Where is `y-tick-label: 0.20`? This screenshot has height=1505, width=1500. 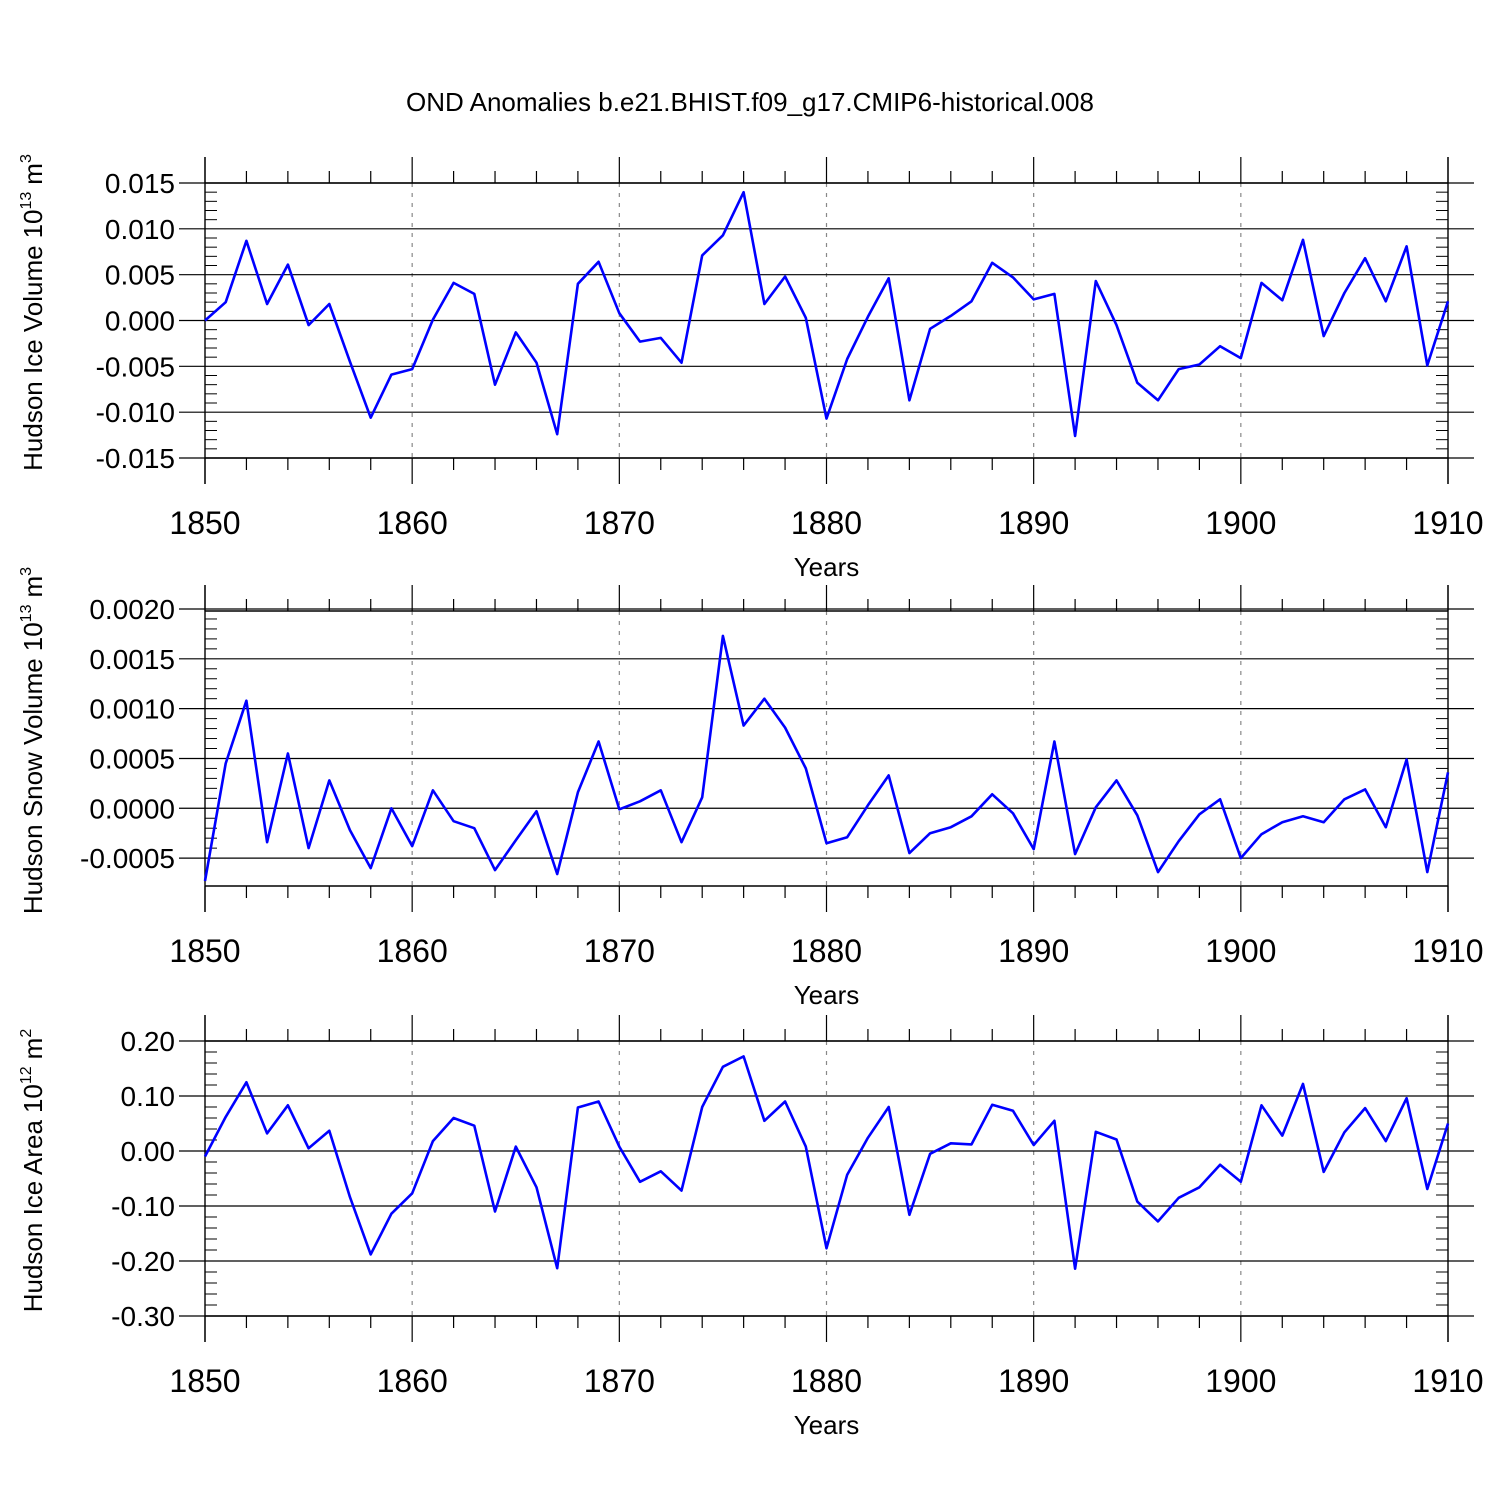
y-tick-label: 0.20 is located at coordinates (148, 1041).